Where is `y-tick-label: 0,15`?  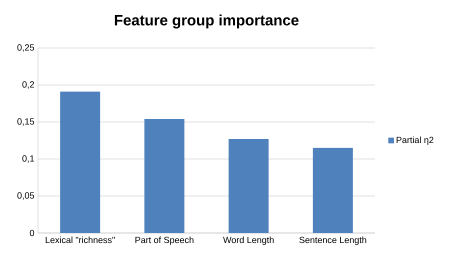
y-tick-label: 0,15 is located at coordinates (25, 122).